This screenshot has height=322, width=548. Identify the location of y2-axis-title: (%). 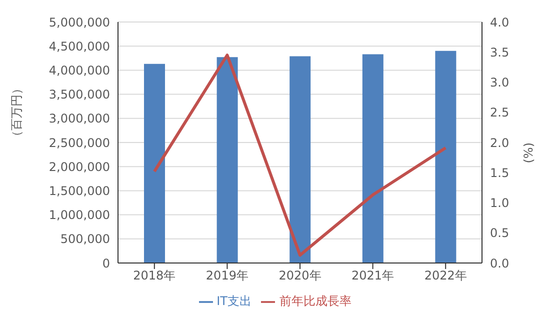
(528, 153).